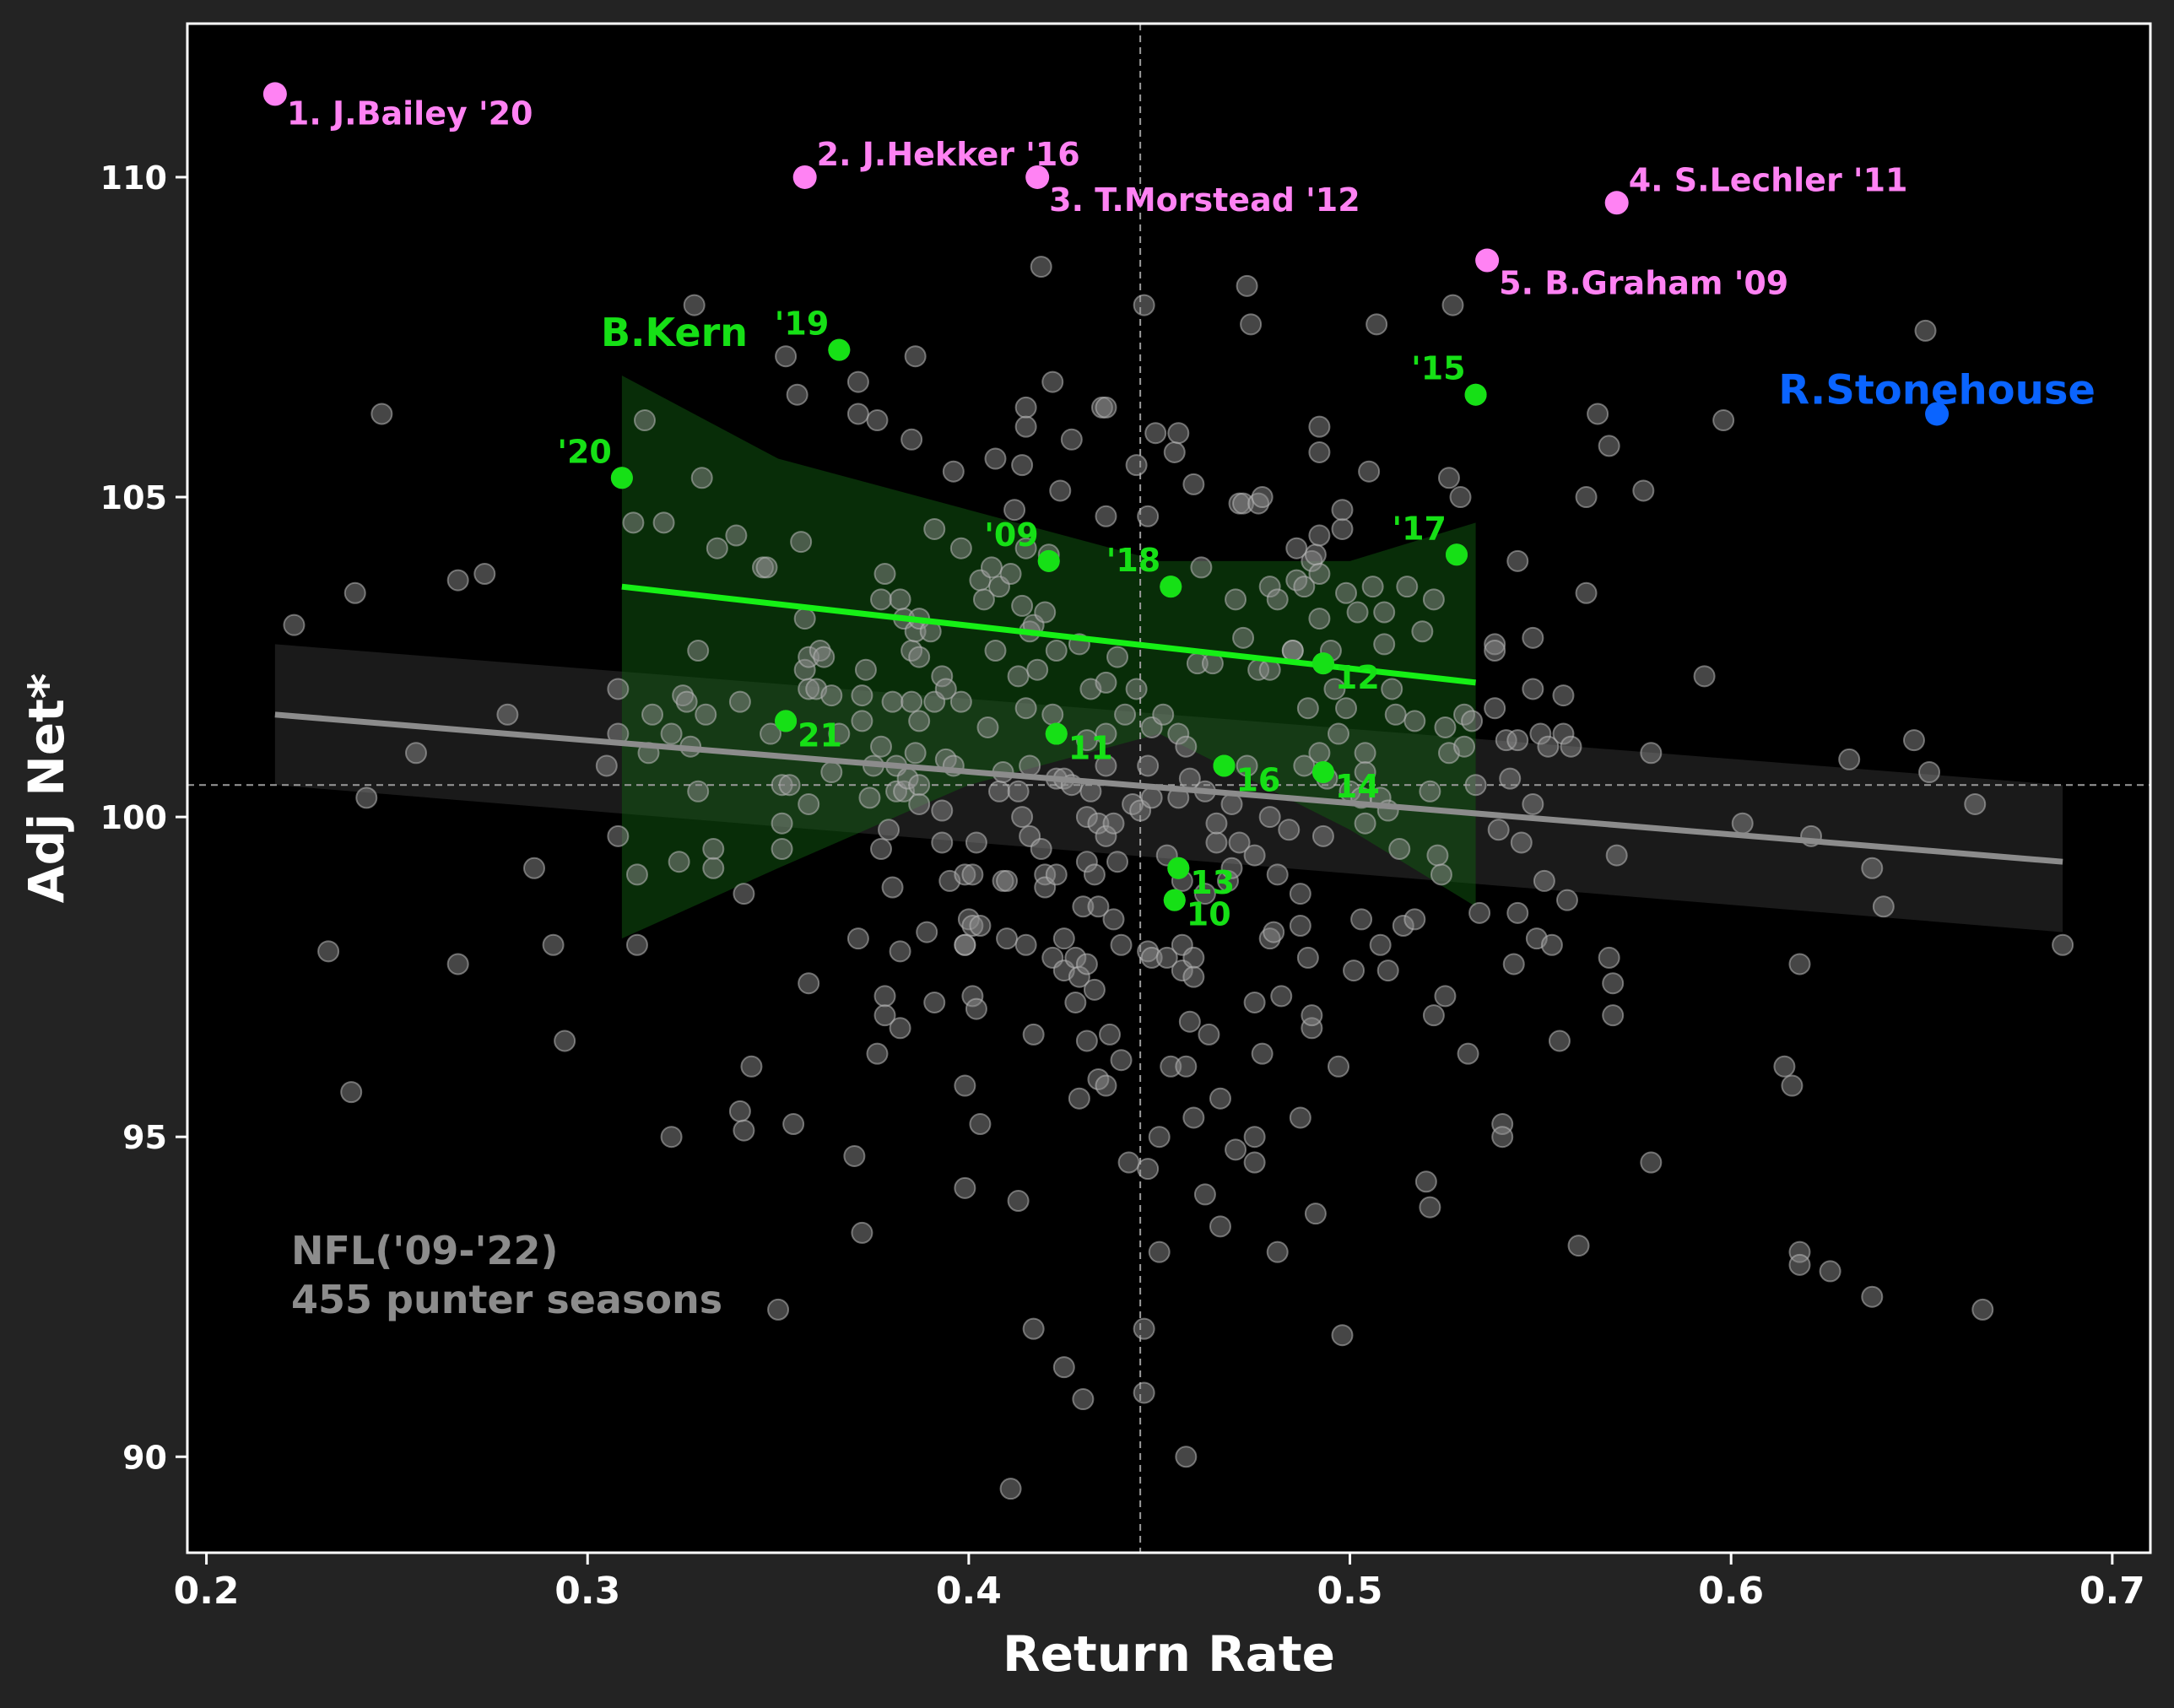 The width and height of the screenshot is (2174, 1708). I want to click on kern-point-label: '19, so click(803, 324).